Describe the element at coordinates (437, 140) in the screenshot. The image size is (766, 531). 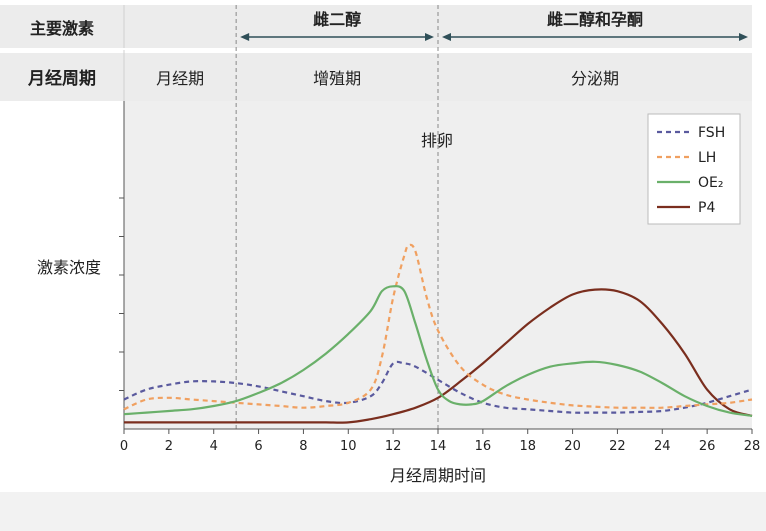
I see `ovulation-annotation: 排卵` at that location.